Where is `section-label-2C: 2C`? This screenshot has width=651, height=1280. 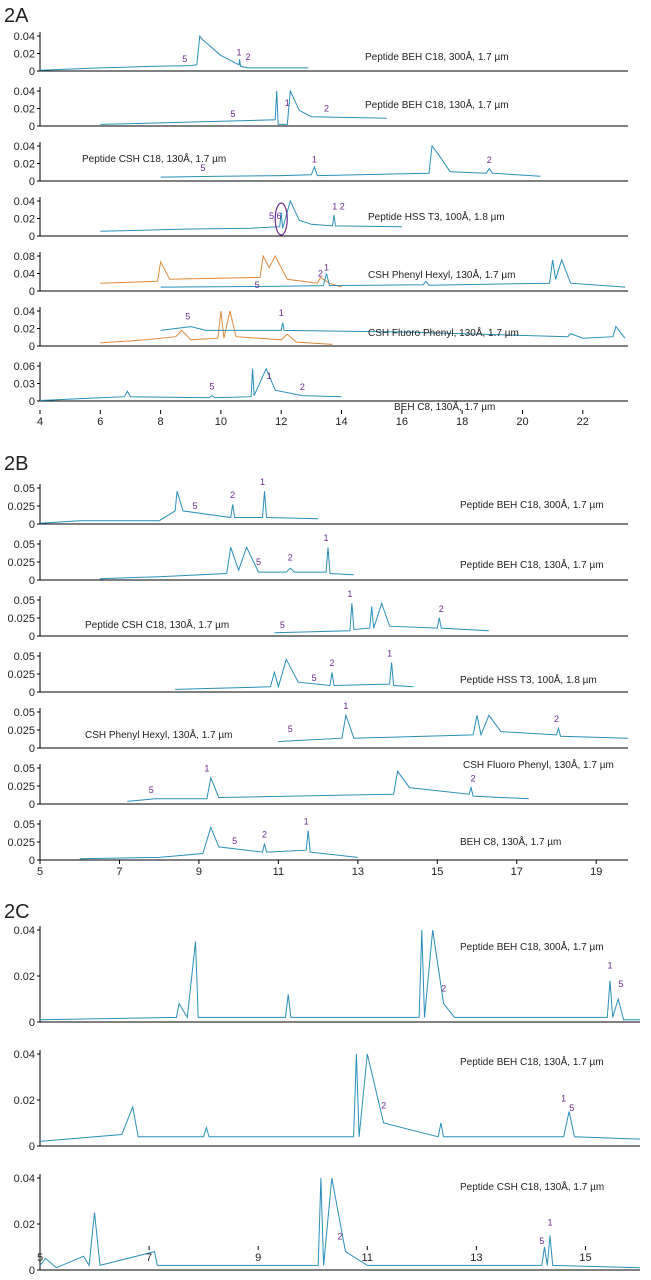
section-label-2C: 2C is located at coordinates (17, 912).